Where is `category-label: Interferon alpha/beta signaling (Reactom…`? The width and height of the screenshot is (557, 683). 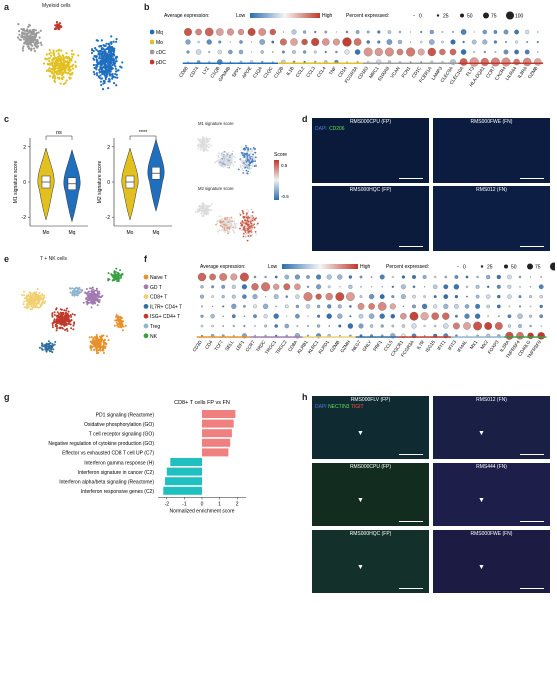
category-label: Interferon alpha/beta signaling (Reactom… is located at coordinates (106, 483).